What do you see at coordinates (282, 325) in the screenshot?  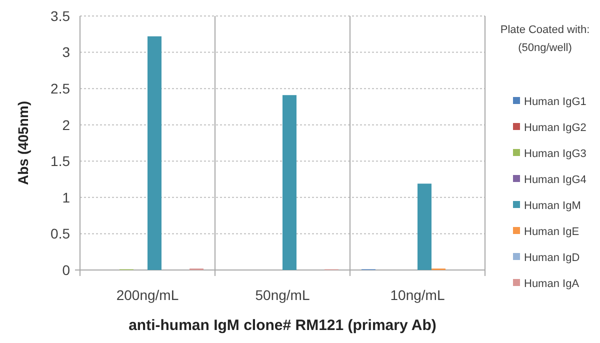 I see `x-axis-title: anti-human IgM clone# RM121 (primary Ab)` at bounding box center [282, 325].